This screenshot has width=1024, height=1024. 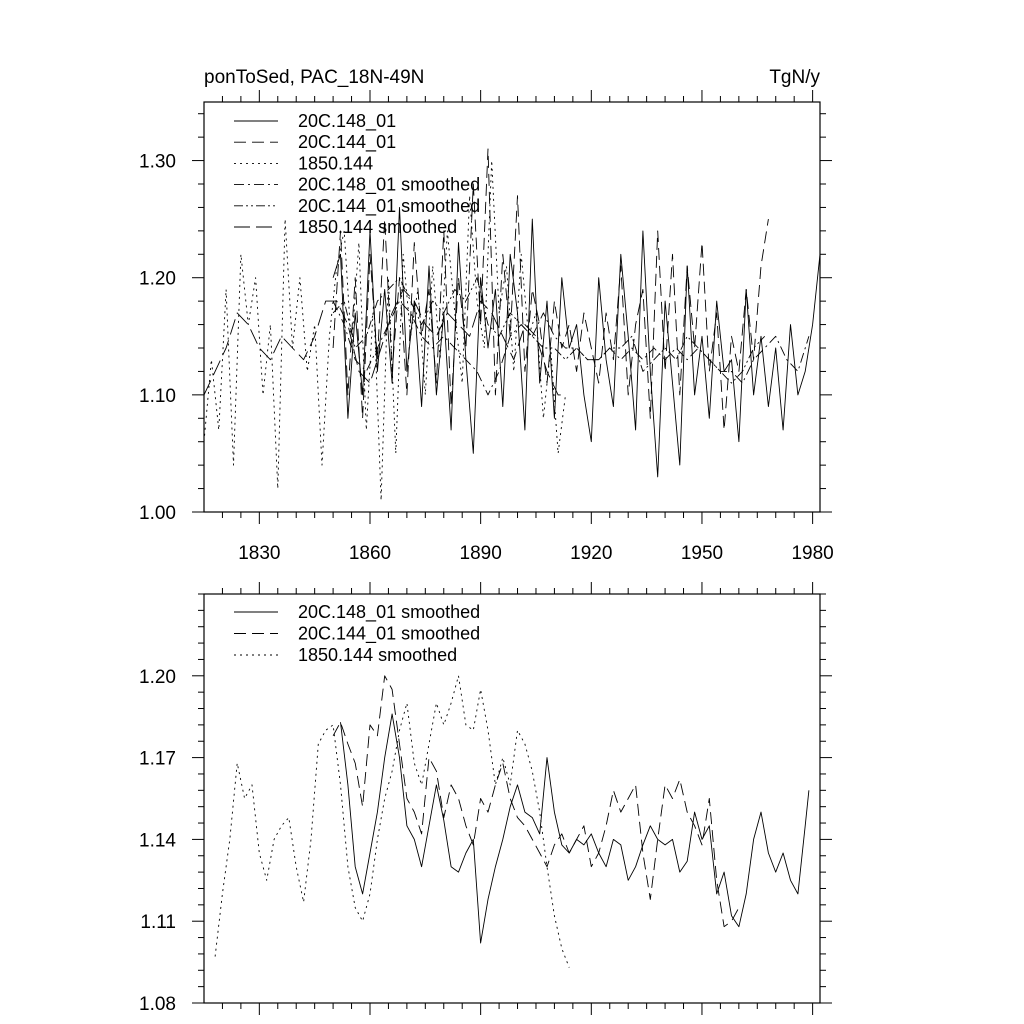 What do you see at coordinates (389, 634) in the screenshot?
I see `bottom-legend-label-20c-144-01-smoothed: 20C.144_01 smoothed` at bounding box center [389, 634].